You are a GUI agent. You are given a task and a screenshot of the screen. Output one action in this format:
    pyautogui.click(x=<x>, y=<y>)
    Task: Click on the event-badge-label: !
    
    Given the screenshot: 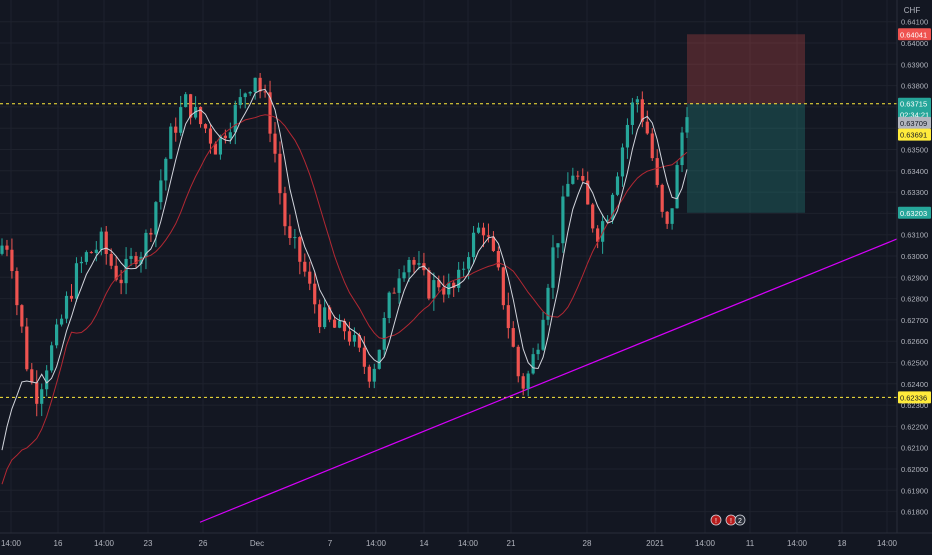 What is the action you would take?
    pyautogui.click(x=731, y=521)
    